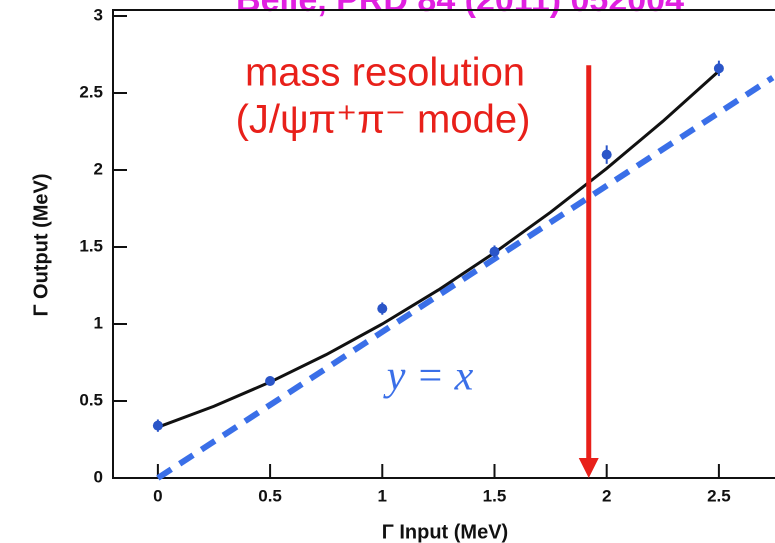 The height and width of the screenshot is (543, 775). I want to click on arrow-head, so click(588, 468).